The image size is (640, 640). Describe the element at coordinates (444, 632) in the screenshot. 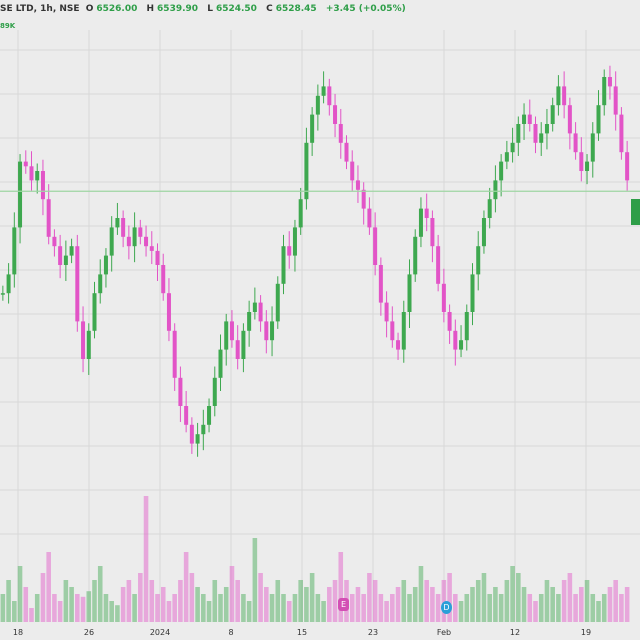

I see `x-tick-label: Feb` at that location.